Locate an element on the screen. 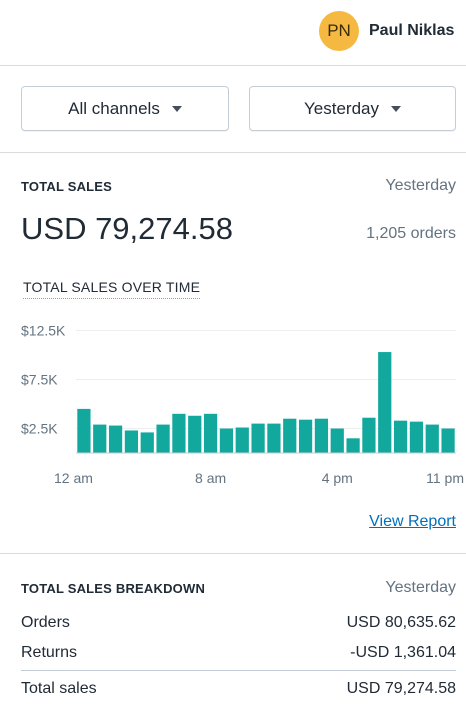 This screenshot has height=716, width=466. filter-bar: All channels Yesterday is located at coordinates (233, 110).